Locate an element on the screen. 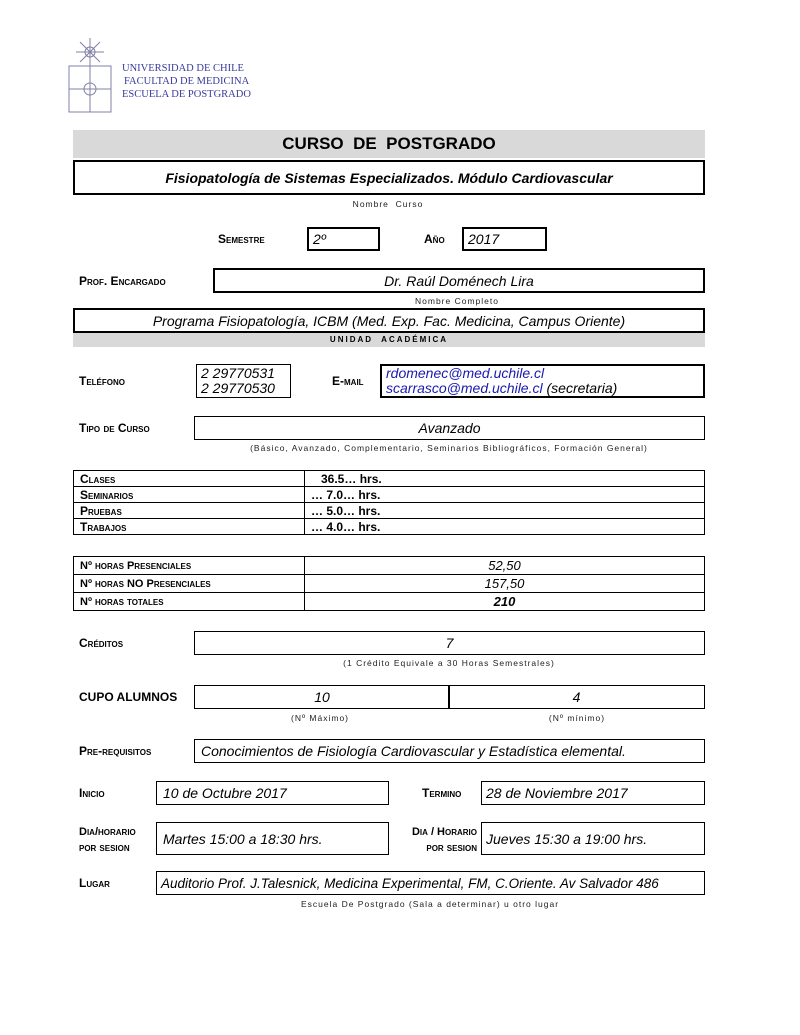 The image size is (800, 1035). table-row: Nº horas totales 210 is located at coordinates (389, 601).